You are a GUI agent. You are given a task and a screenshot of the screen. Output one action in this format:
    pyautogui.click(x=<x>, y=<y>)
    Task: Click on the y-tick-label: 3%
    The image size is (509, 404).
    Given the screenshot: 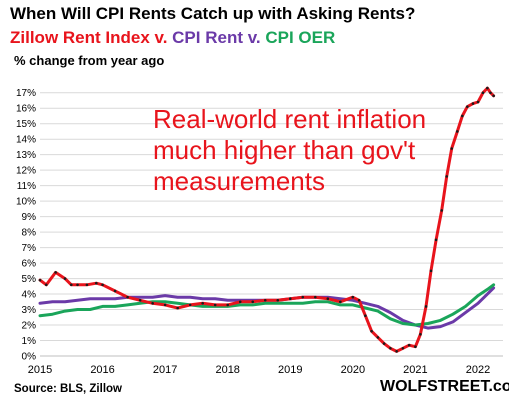 What is the action you would take?
    pyautogui.click(x=29, y=310)
    